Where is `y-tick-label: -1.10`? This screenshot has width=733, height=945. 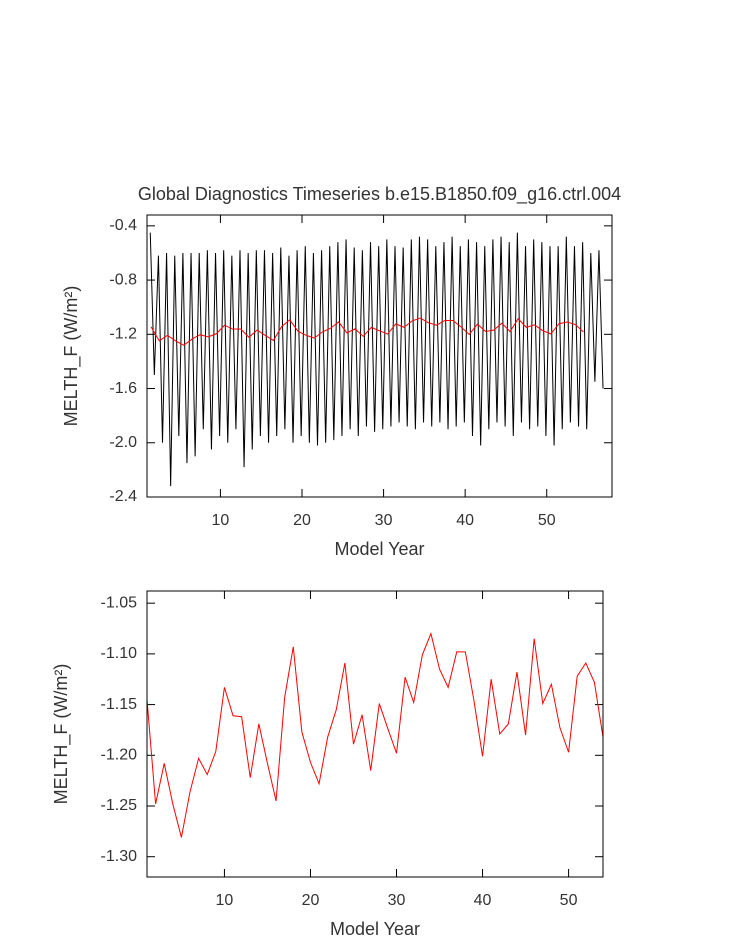 y-tick-label: -1.10 is located at coordinates (119, 653).